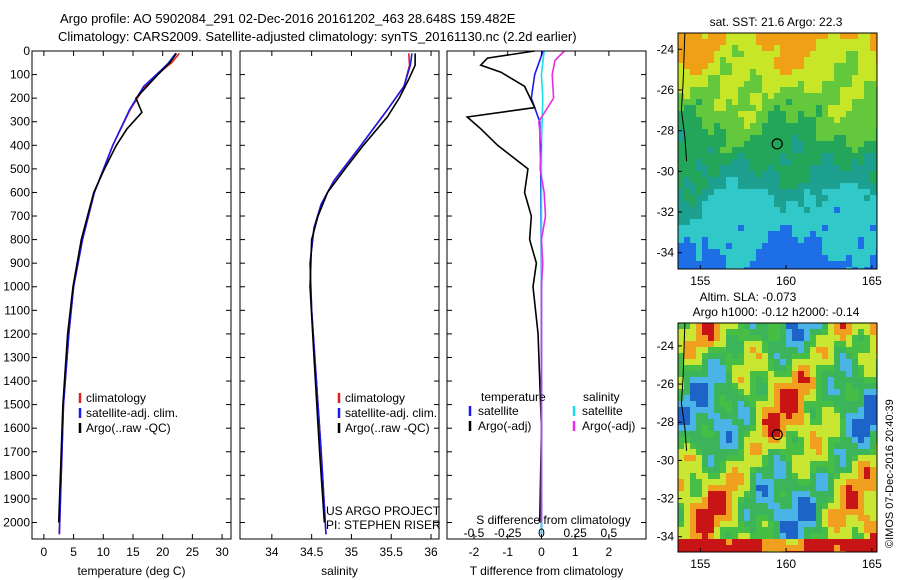  Describe the element at coordinates (375, 398) in the screenshot. I see `legend-entry: climatology` at that location.